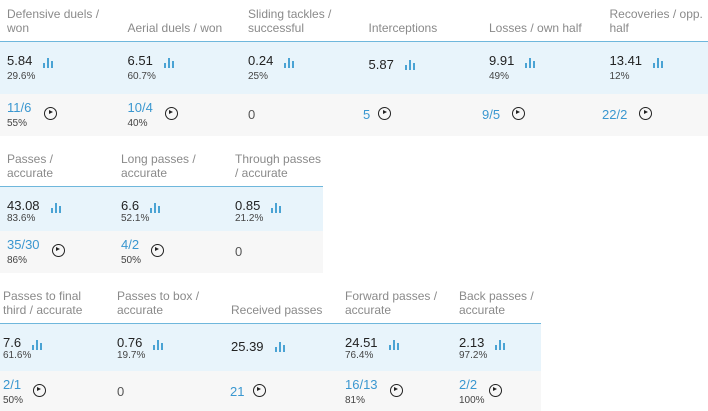 The height and width of the screenshot is (411, 708). Describe the element at coordinates (354, 115) in the screenshot. I see `total-row: 11/6 55% 10/4 40% 0 5 9/5 22/2` at that location.